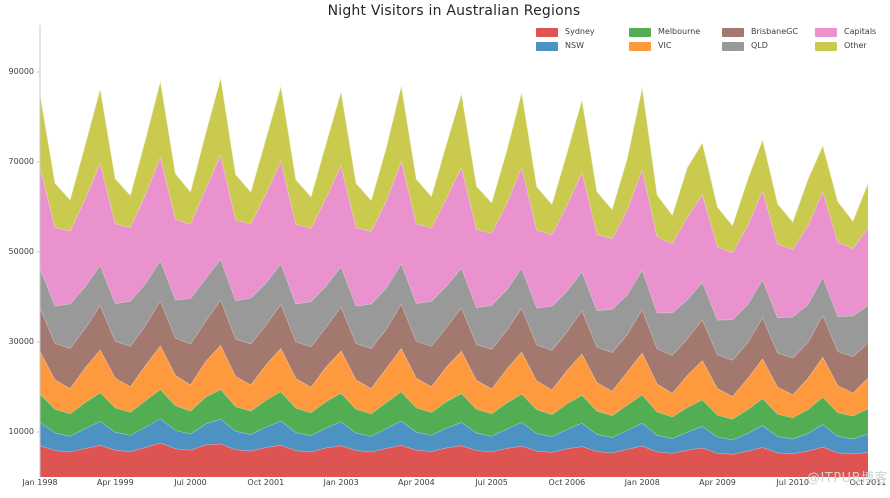 This screenshot has height=498, width=890. What do you see at coordinates (40, 482) in the screenshot?
I see `x-tick-label-jan-1998: Jan 1998` at bounding box center [40, 482].